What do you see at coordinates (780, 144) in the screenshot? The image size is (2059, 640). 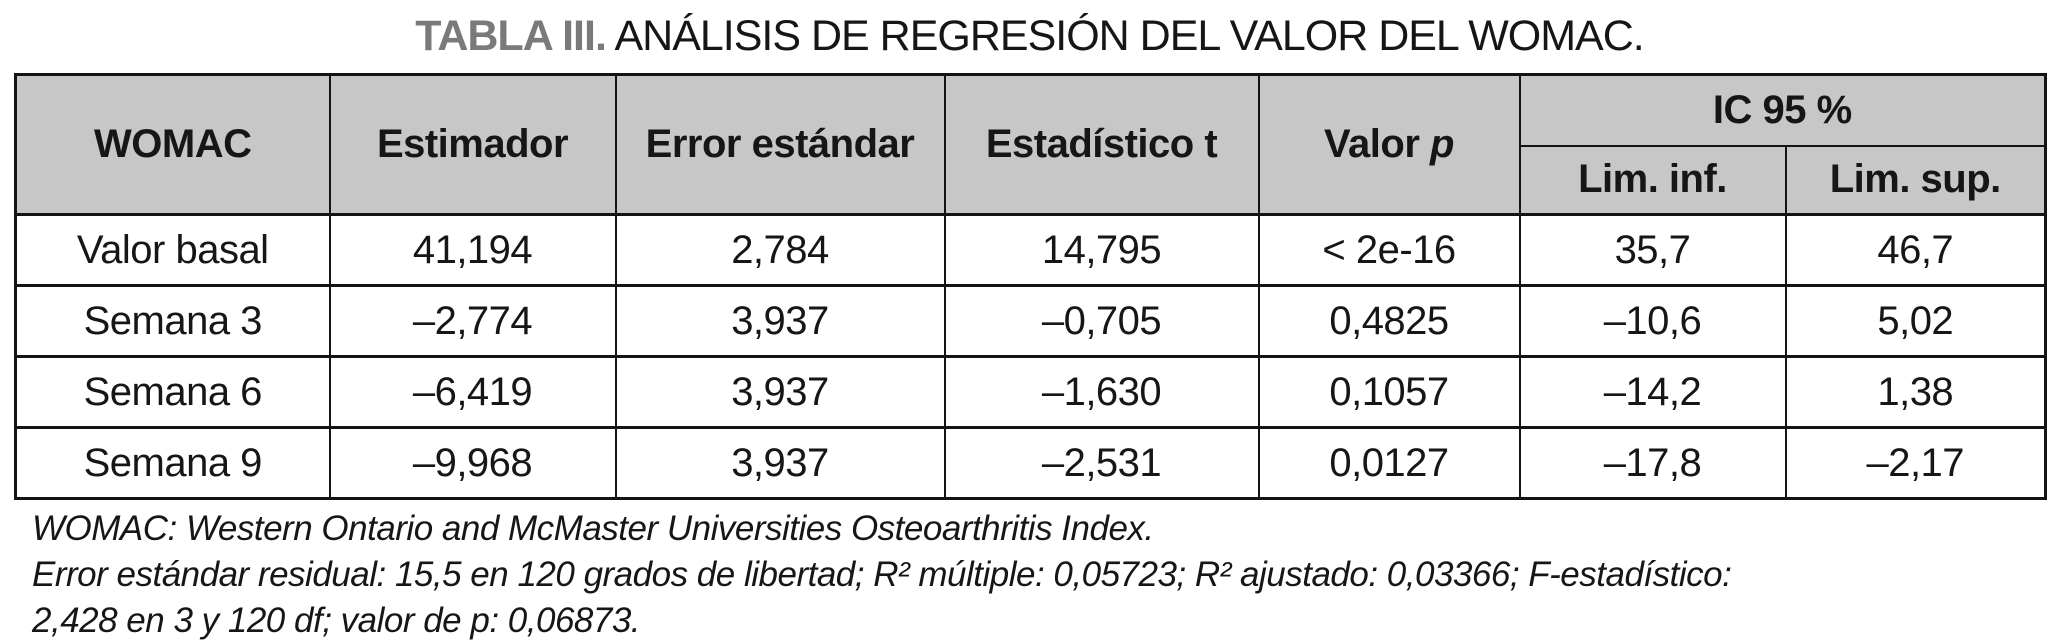 I see `col-header-error-estandar: Error estándar` at bounding box center [780, 144].